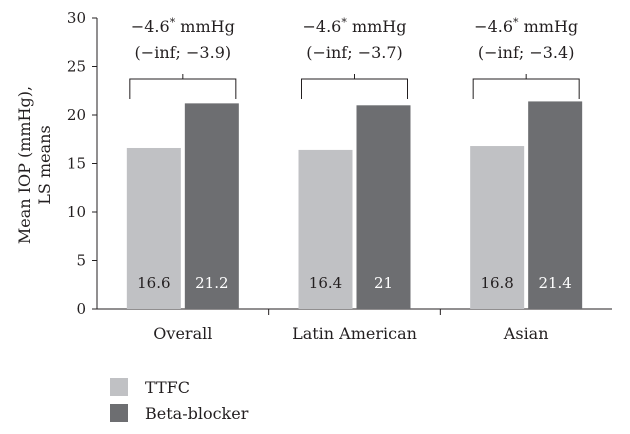 The image size is (630, 434). I want to click on x-category-label: Latin American, so click(354, 333).